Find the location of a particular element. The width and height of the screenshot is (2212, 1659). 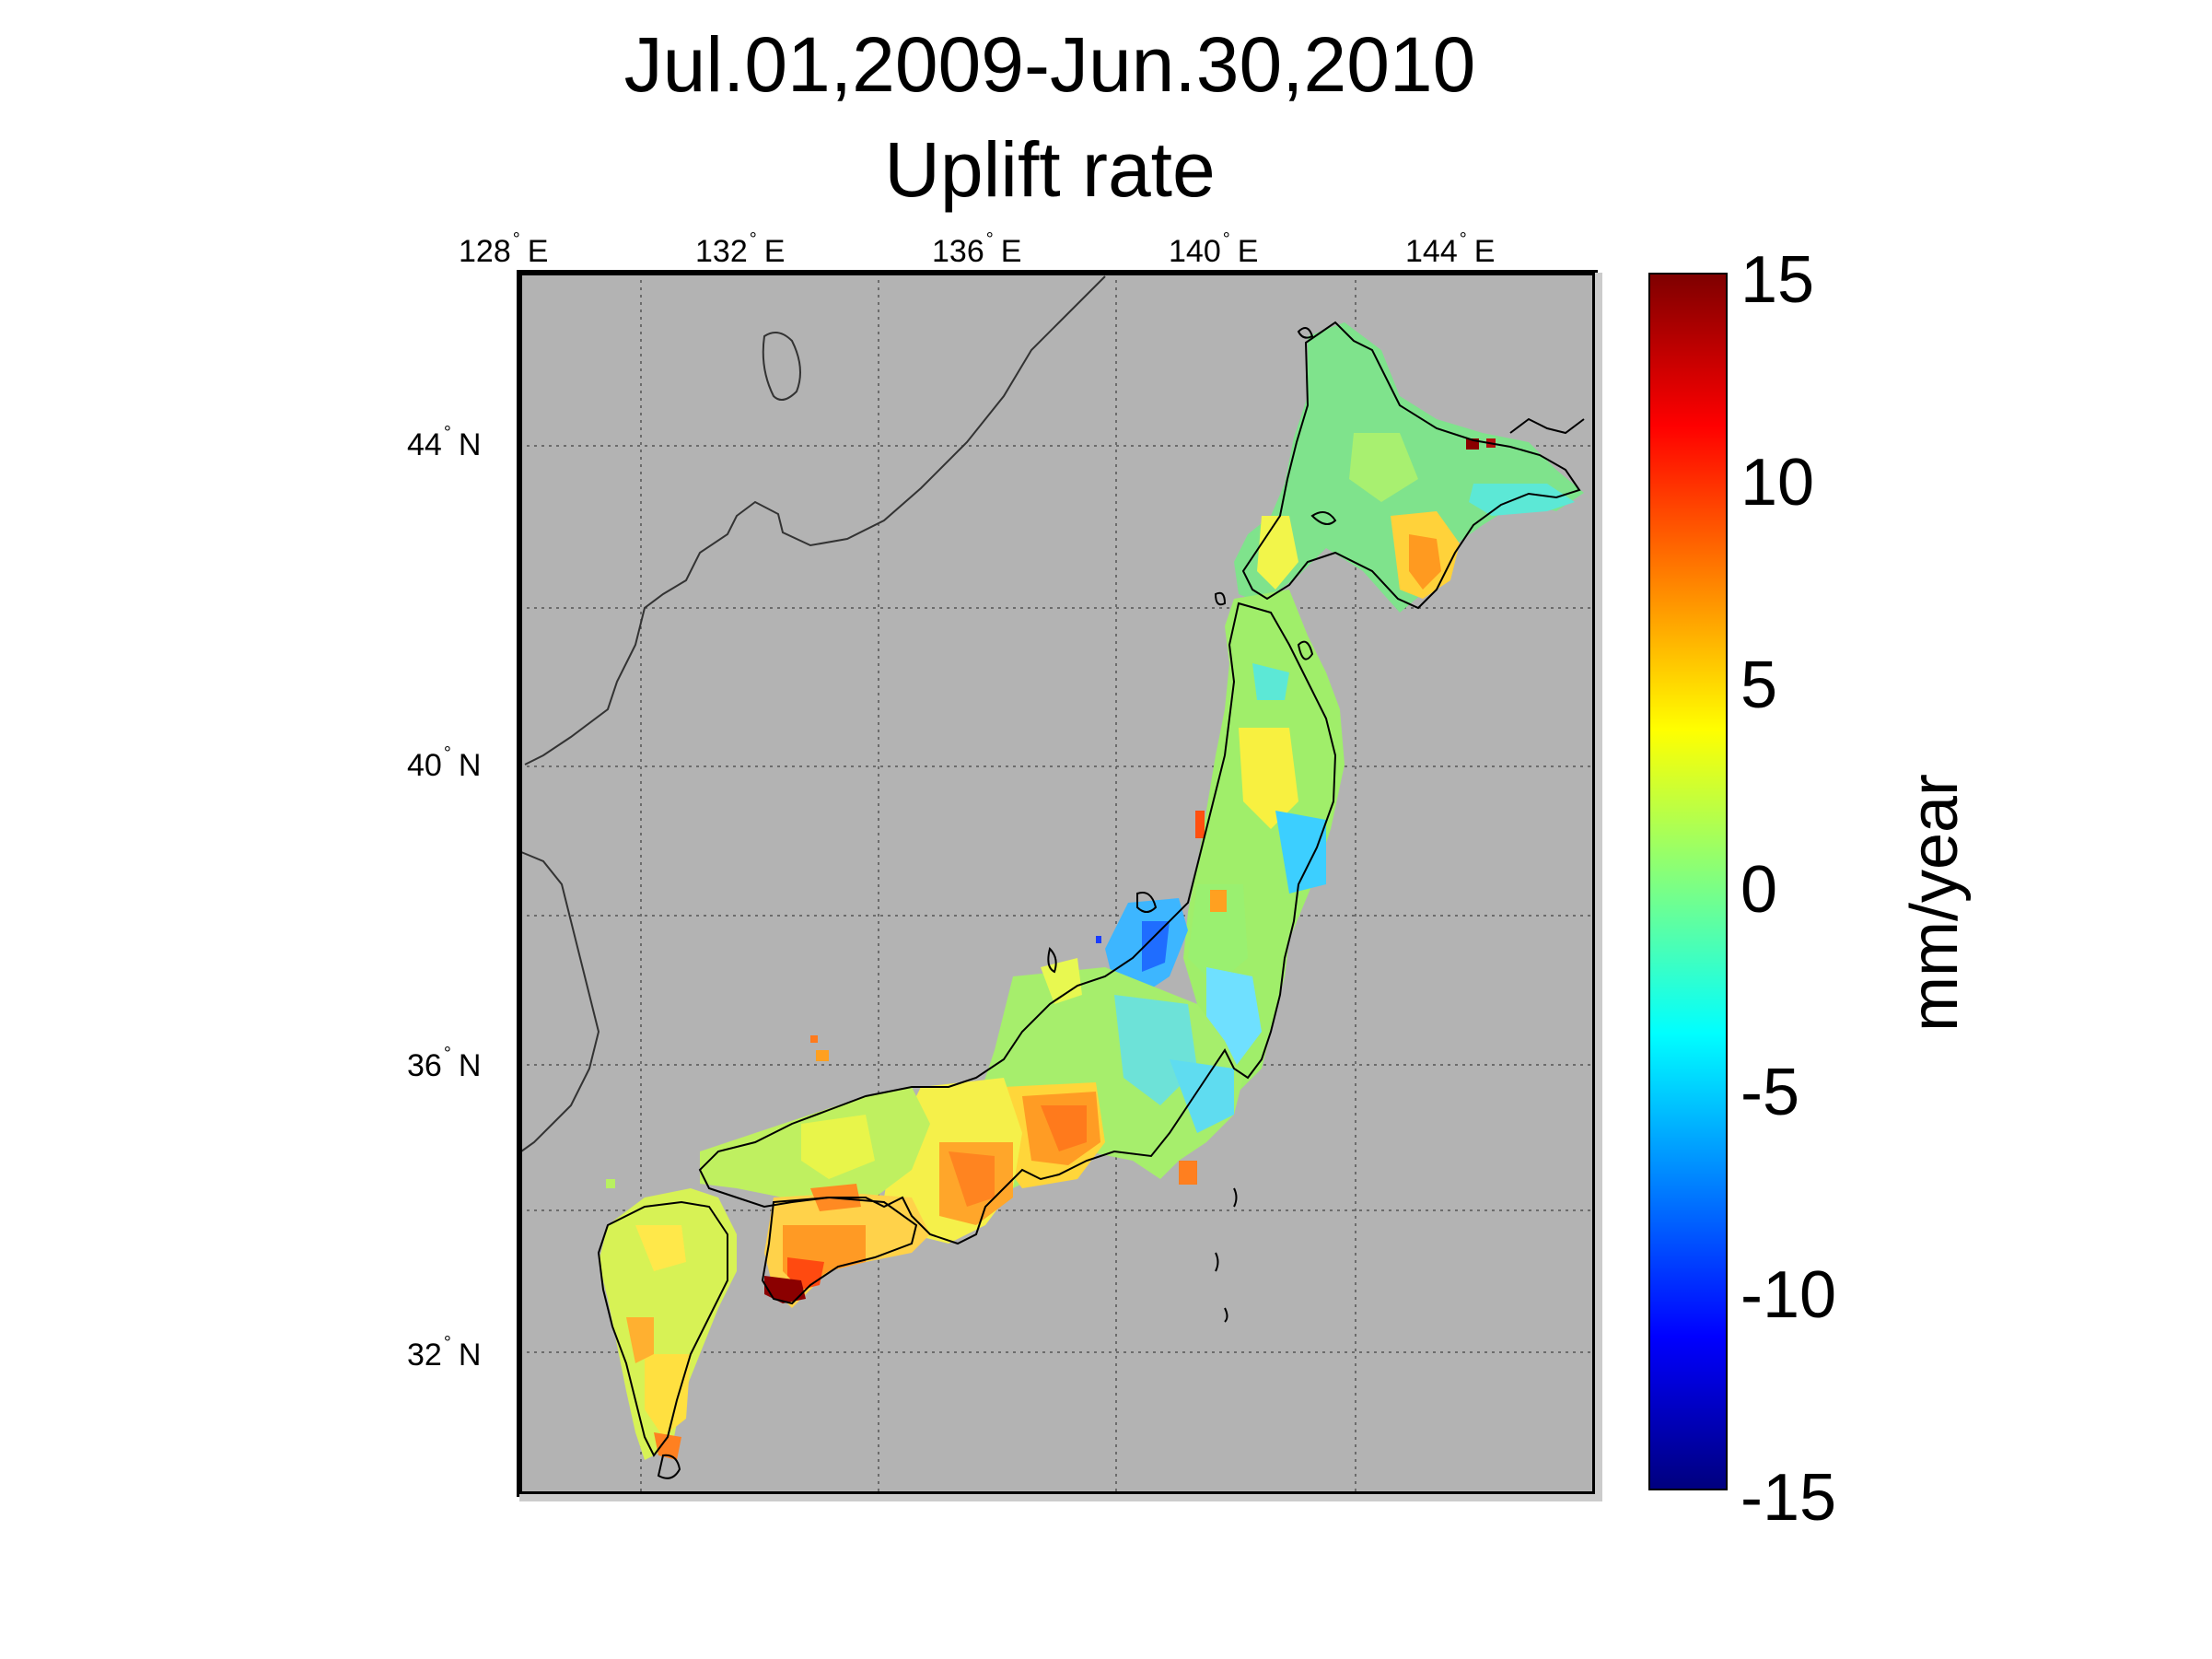

chart-title-line1: Jul.01,2009-Jun.30,2010 is located at coordinates (1050, 64).